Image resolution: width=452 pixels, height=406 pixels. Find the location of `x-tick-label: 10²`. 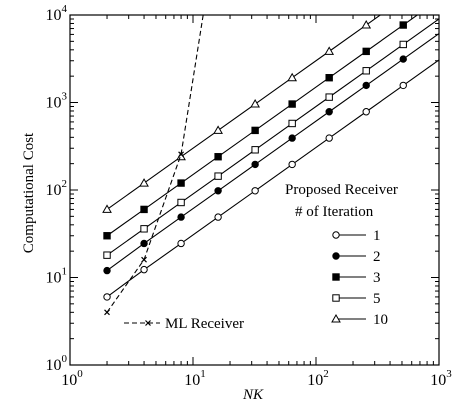

x-tick-label: 10² is located at coordinates (318, 378).